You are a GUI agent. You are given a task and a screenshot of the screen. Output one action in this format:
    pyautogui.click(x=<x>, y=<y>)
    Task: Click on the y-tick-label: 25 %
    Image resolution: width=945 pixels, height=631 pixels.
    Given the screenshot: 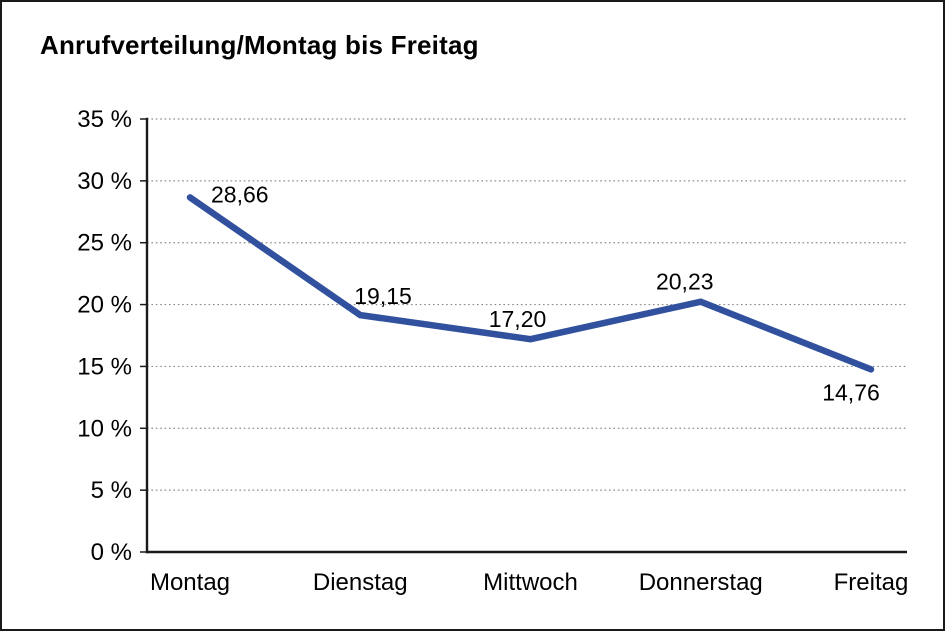 What is the action you would take?
    pyautogui.click(x=104, y=243)
    